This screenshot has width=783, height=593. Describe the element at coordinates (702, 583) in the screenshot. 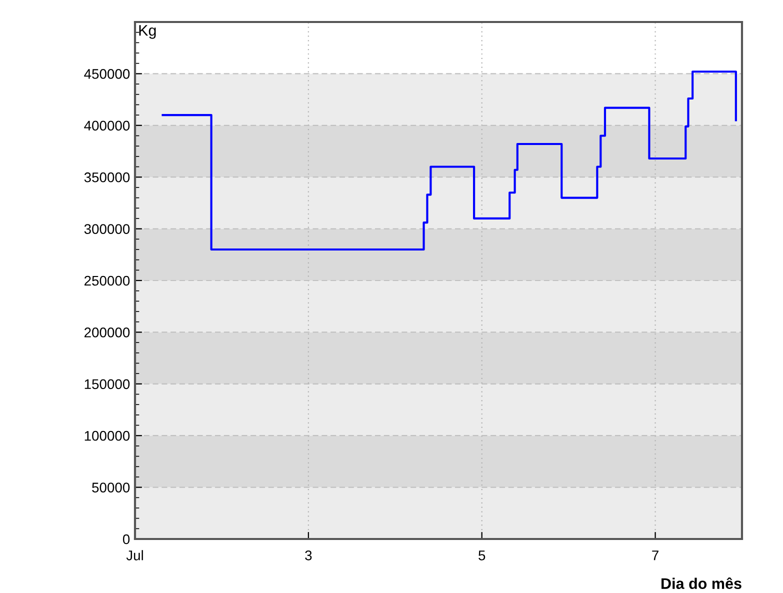

I see `x-axis-title: Dia do mês` at that location.